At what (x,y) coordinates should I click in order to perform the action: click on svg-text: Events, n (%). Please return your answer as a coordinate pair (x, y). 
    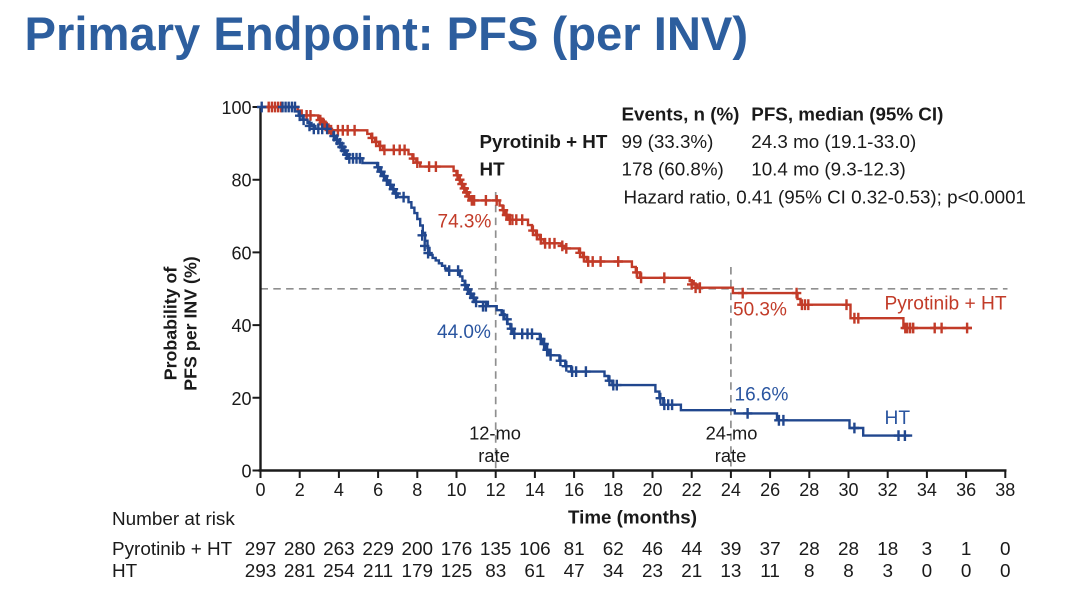
    Looking at the image, I should click on (681, 113).